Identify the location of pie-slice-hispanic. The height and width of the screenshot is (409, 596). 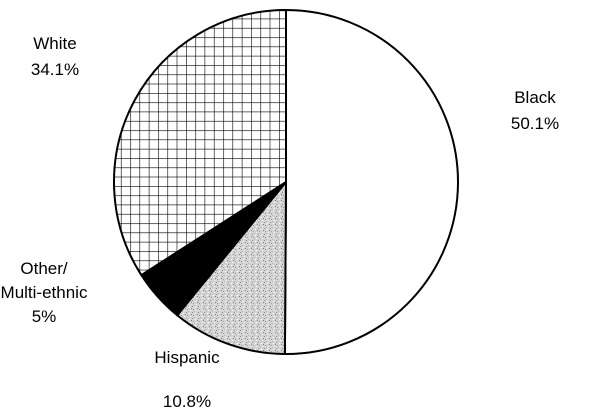
(231, 267).